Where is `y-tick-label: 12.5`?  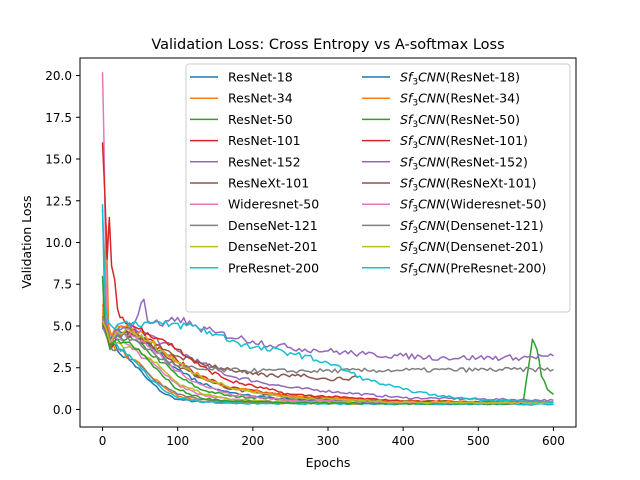 y-tick-label: 12.5 is located at coordinates (58, 201).